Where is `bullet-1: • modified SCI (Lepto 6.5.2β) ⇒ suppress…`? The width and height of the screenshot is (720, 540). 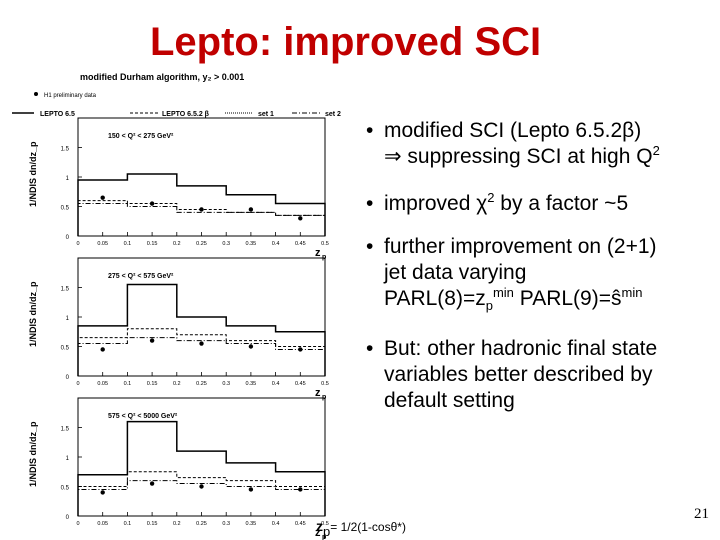
bullet-1: • modified SCI (Lepto 6.5.2β) ⇒ suppress… is located at coordinates (513, 145).